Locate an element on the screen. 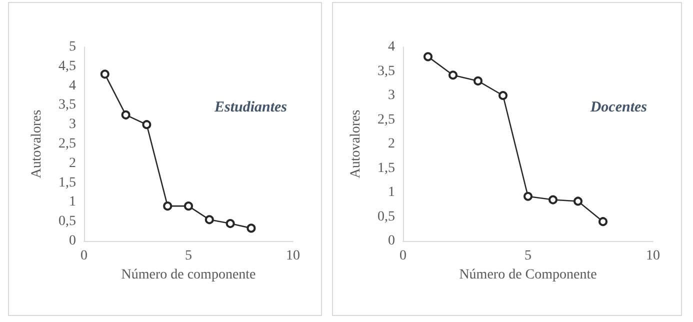  x-axis-title: Número de componente is located at coordinates (188, 274).